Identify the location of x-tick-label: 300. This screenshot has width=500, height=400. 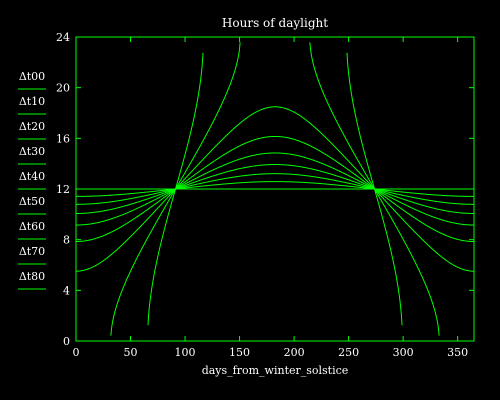
(403, 352).